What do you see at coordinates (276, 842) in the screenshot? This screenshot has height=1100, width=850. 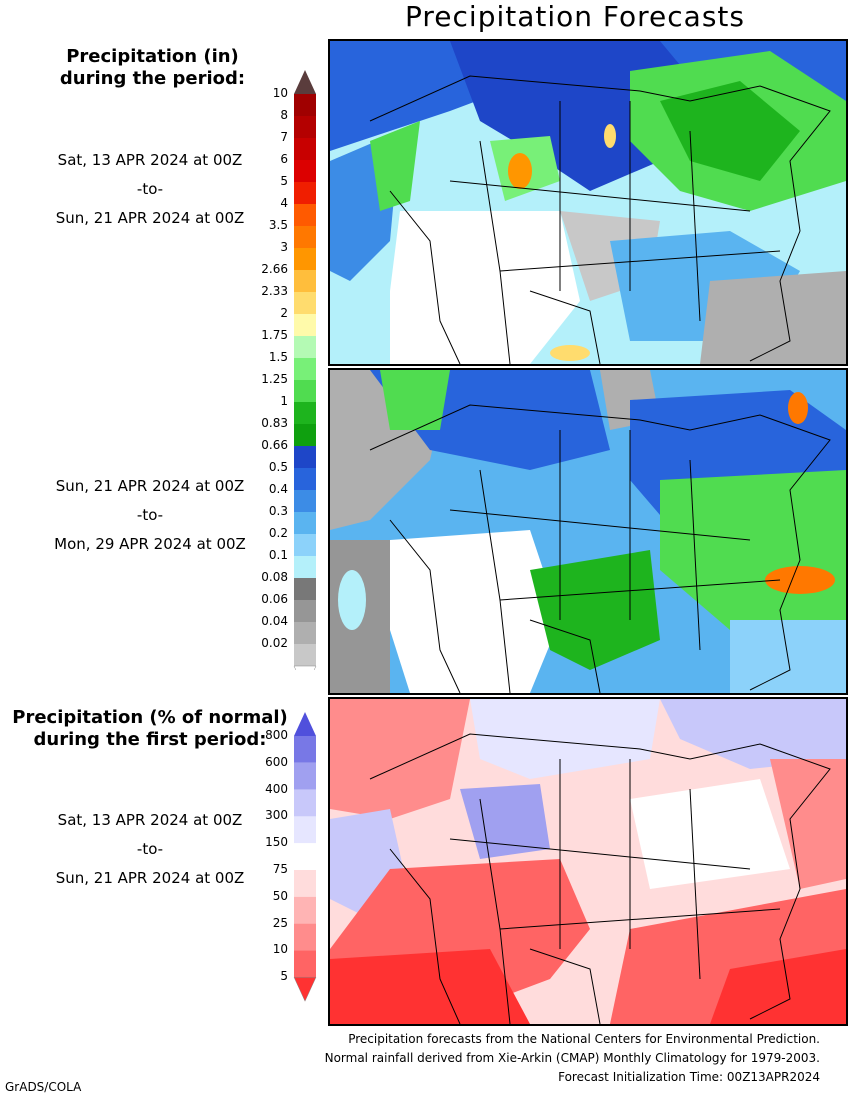 I see `colorbar-tick-label: 150` at bounding box center [276, 842].